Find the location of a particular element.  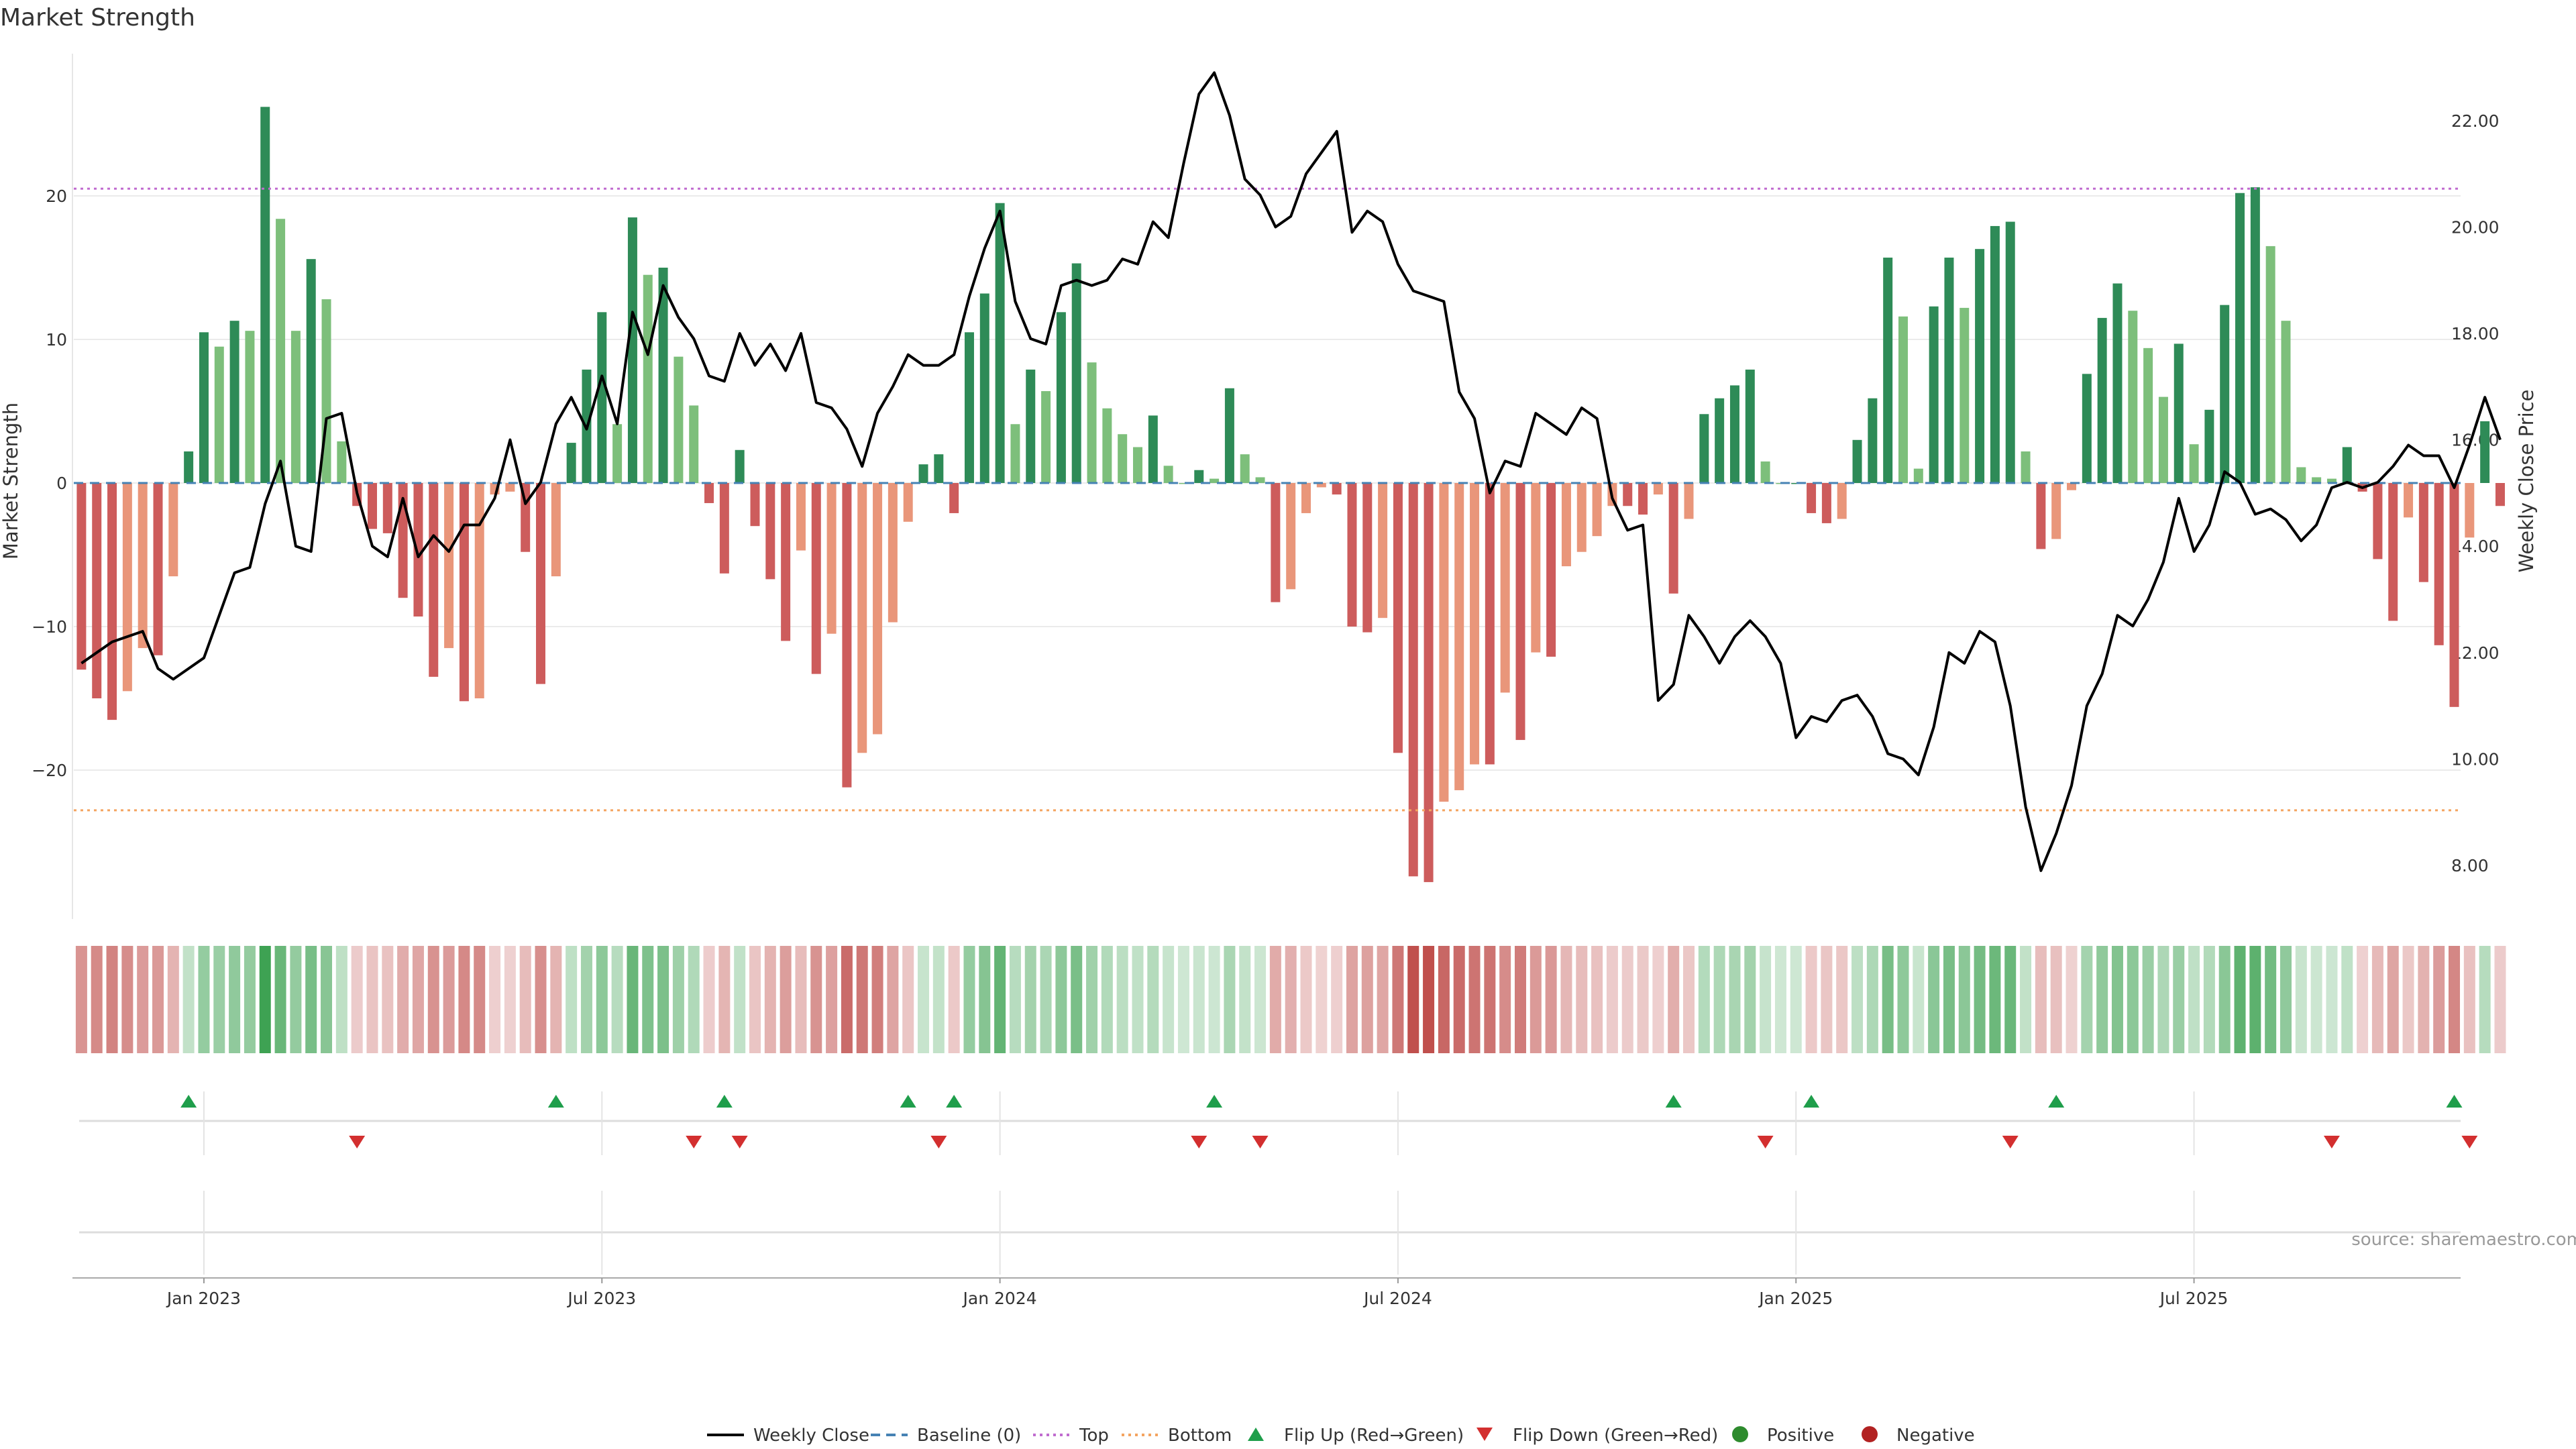

right-tick-label: 20.00 is located at coordinates (2475, 227).